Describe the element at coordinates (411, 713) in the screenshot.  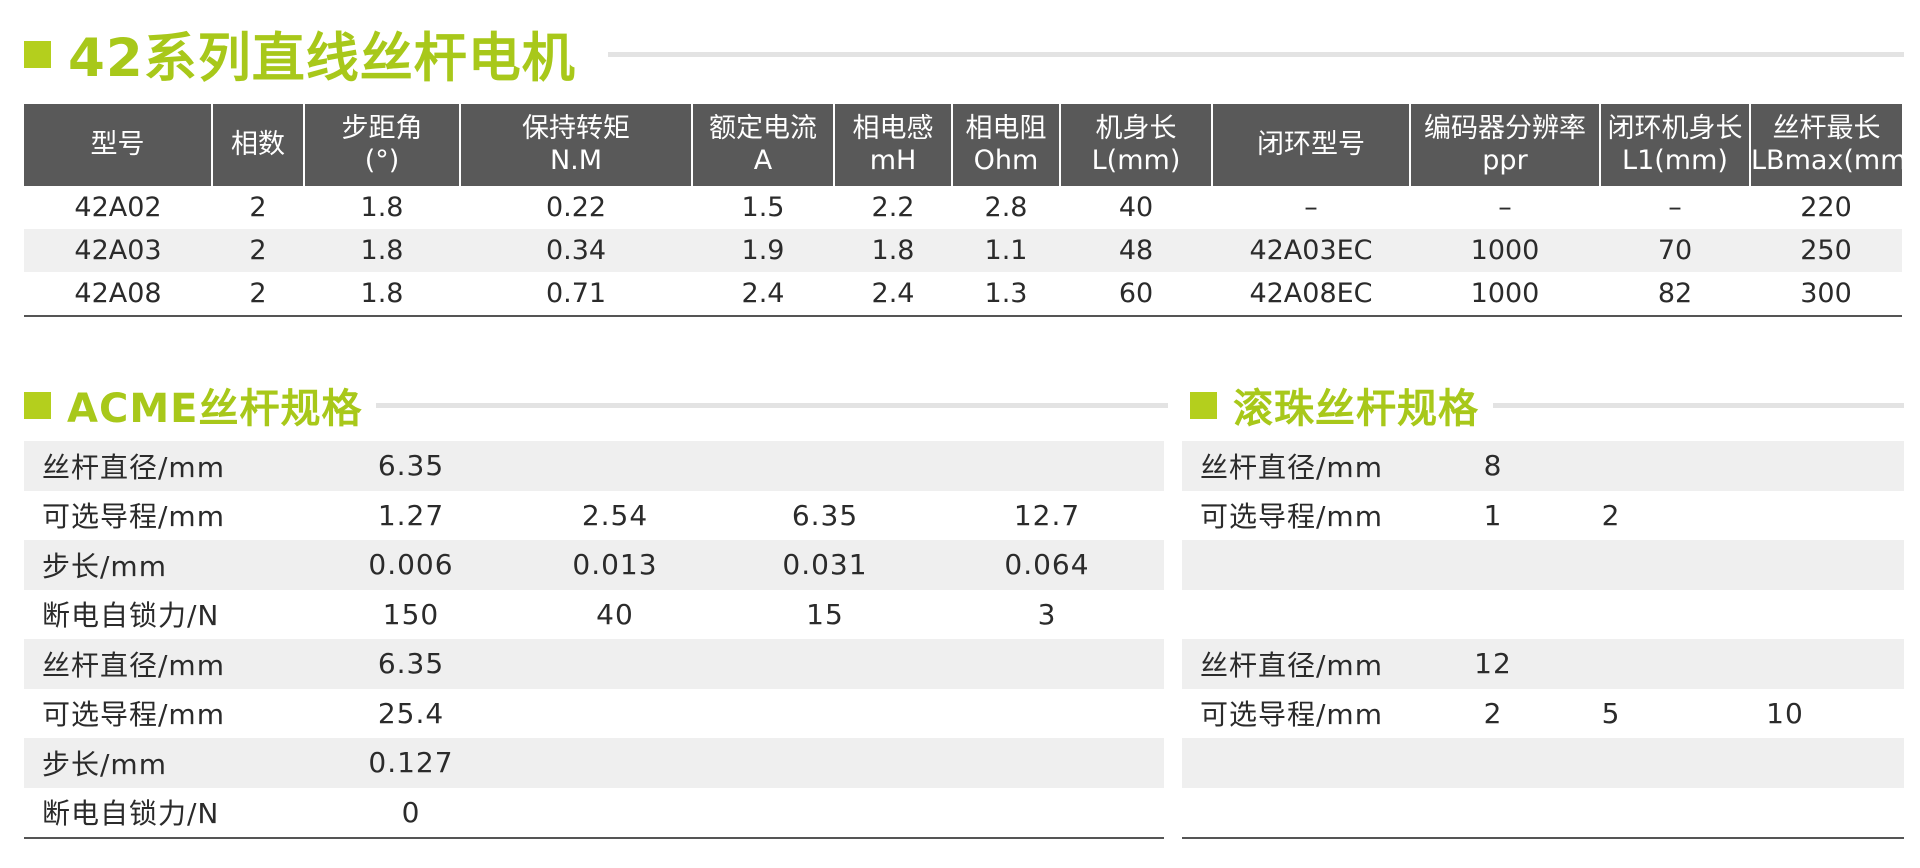
I see `spec-value: 25.4` at that location.